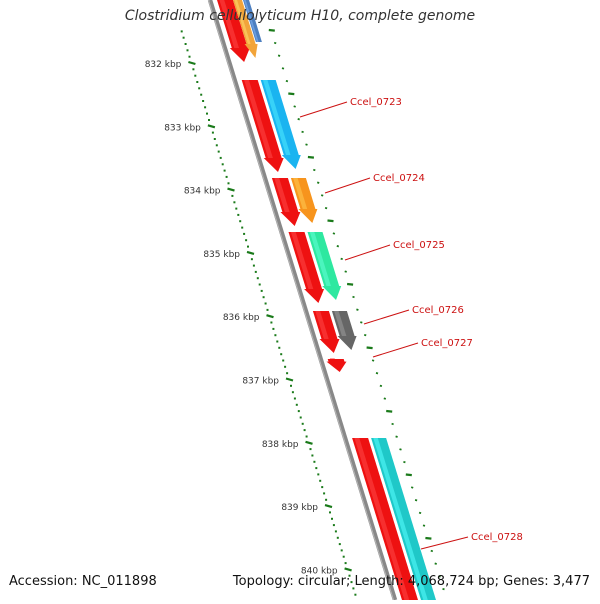  I want to click on gene-label: Ccel_0723, so click(376, 102).